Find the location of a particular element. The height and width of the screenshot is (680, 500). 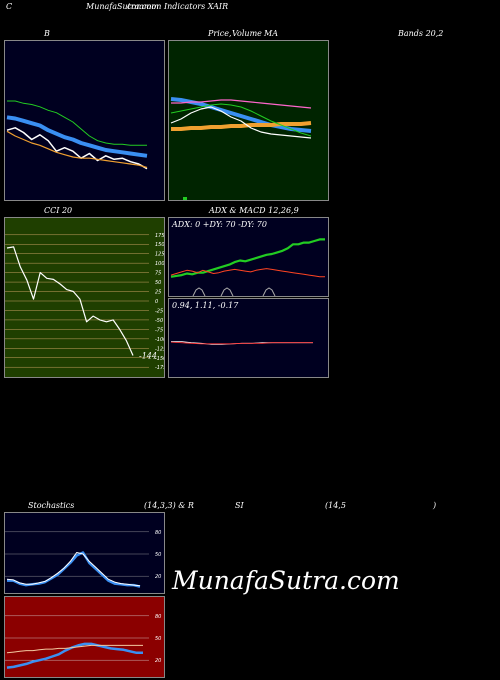

pv-pink-ma is located at coordinates (241, 104).